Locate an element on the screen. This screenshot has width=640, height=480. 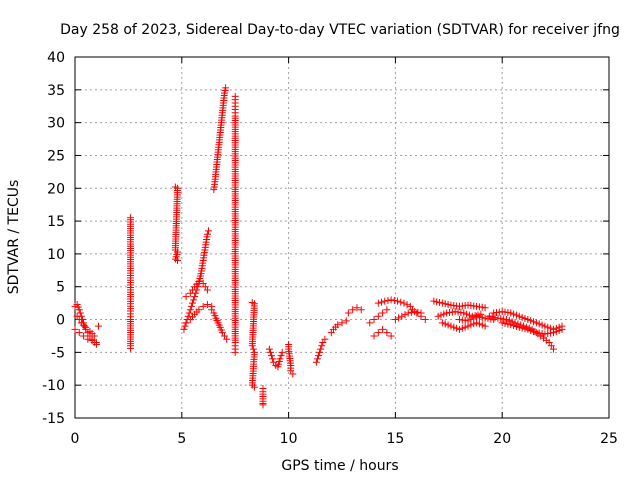
y-tick-label: 10 is located at coordinates (56, 255).